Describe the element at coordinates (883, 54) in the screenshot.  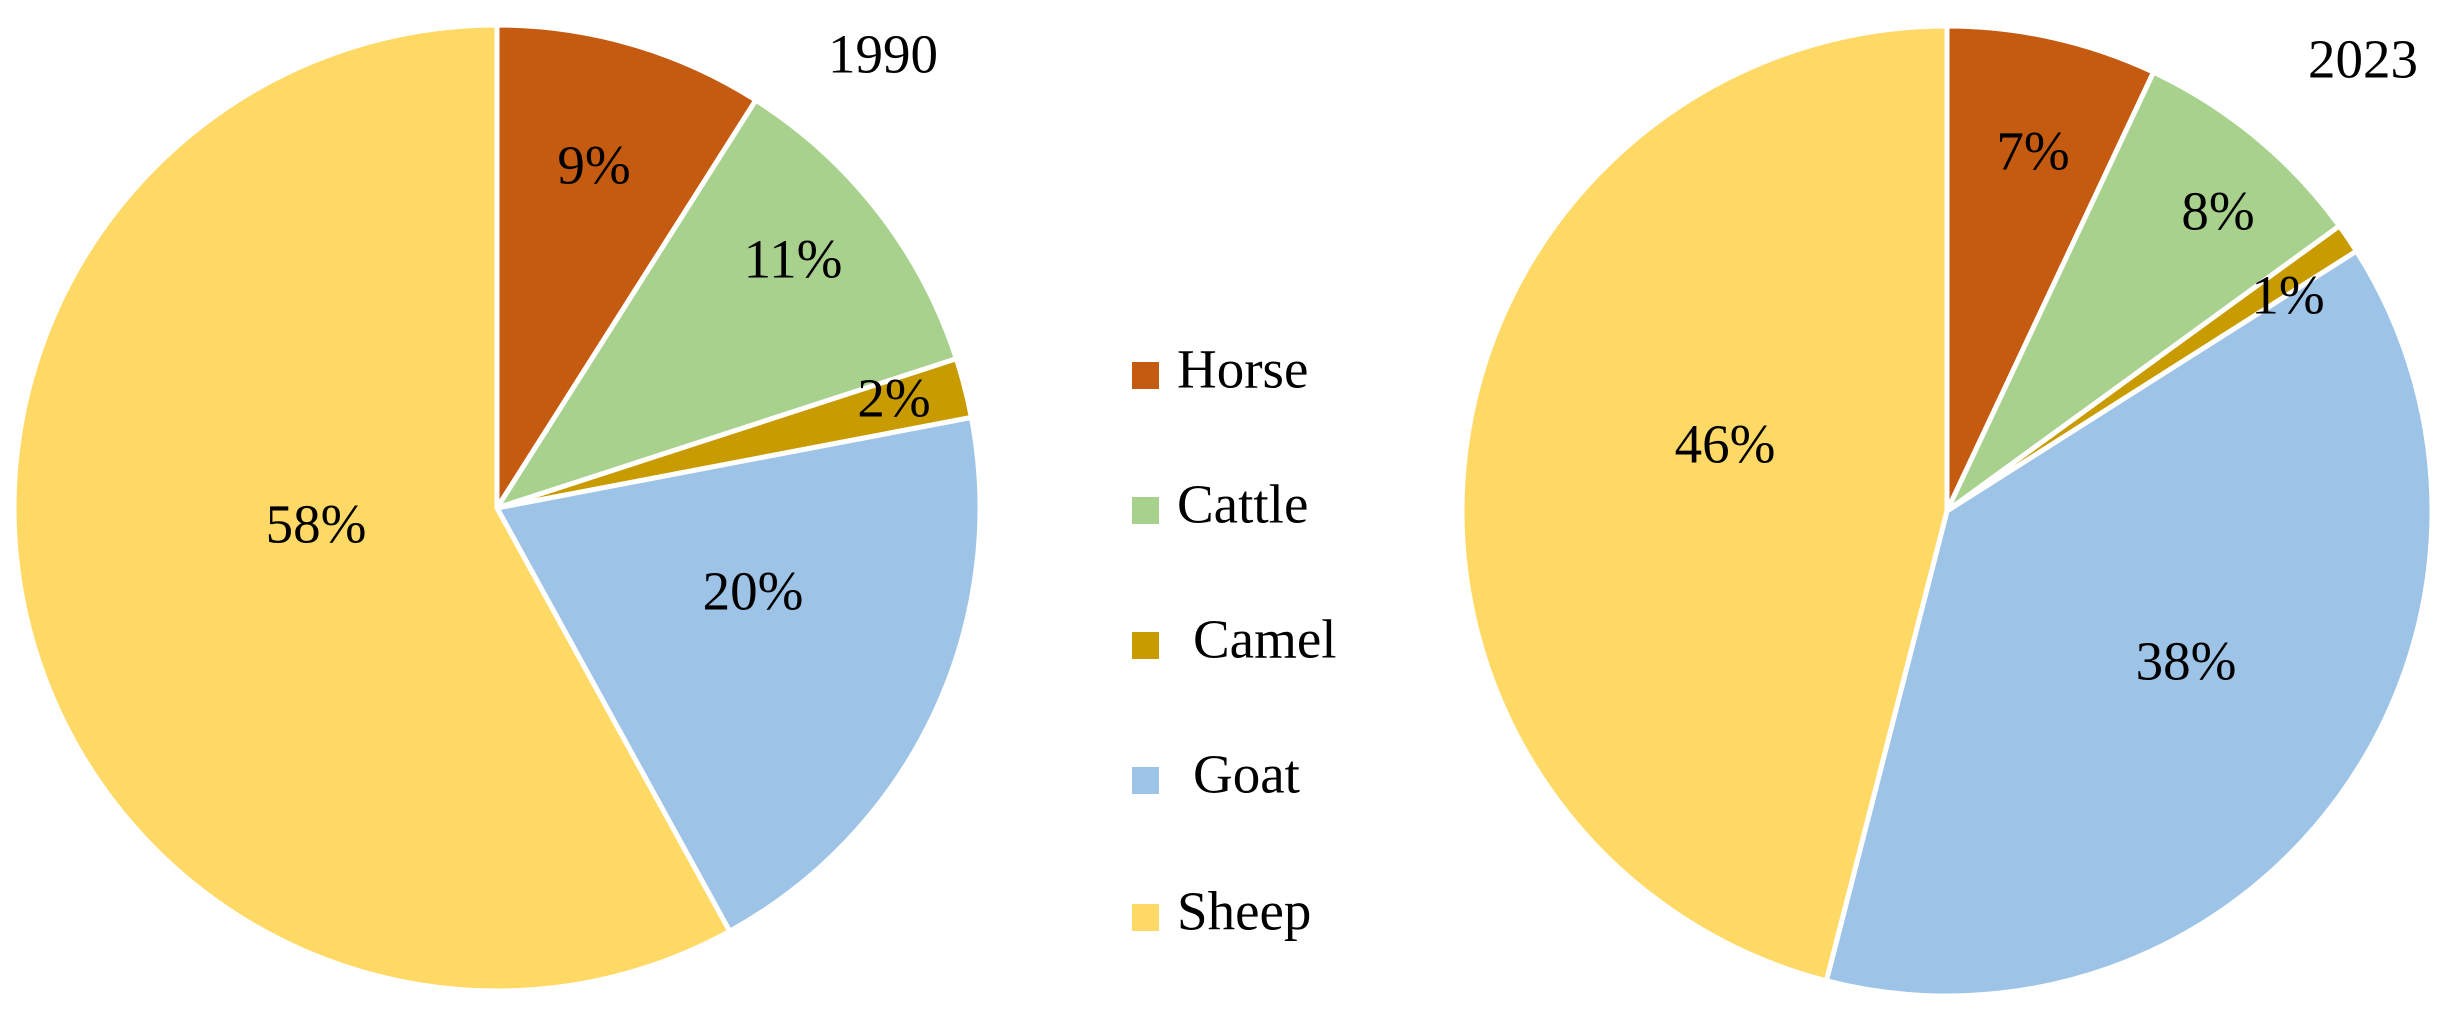
I see `pie-title-1990: 1990` at that location.